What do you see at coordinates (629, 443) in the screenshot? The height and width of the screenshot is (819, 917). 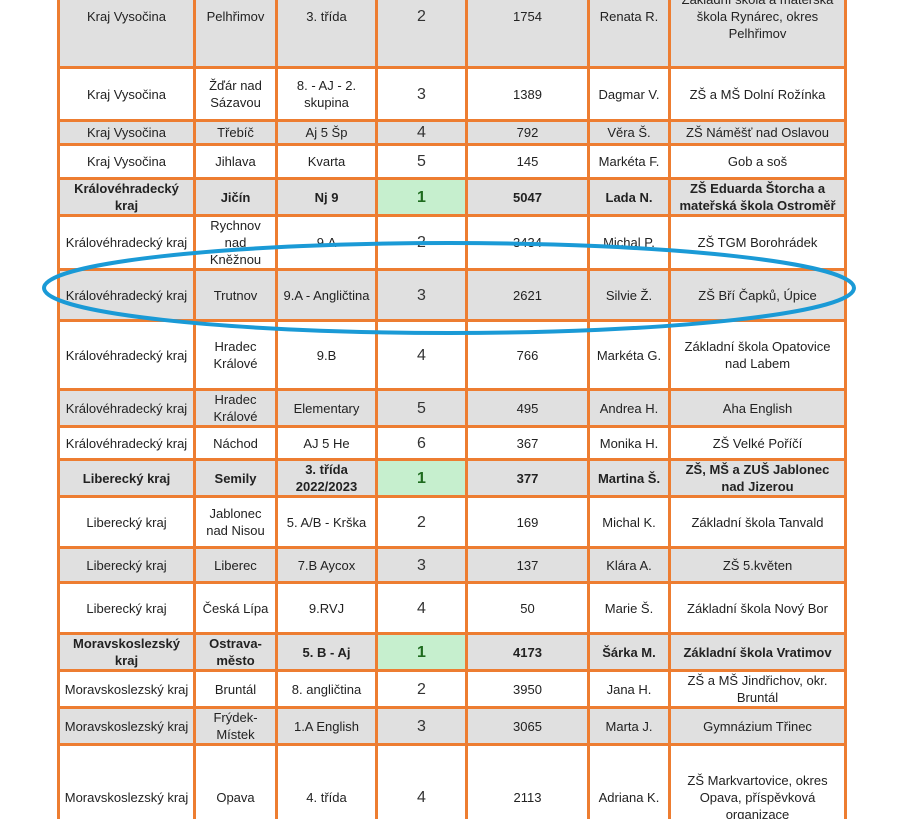 I see `cell-teacher: Monika H.` at bounding box center [629, 443].